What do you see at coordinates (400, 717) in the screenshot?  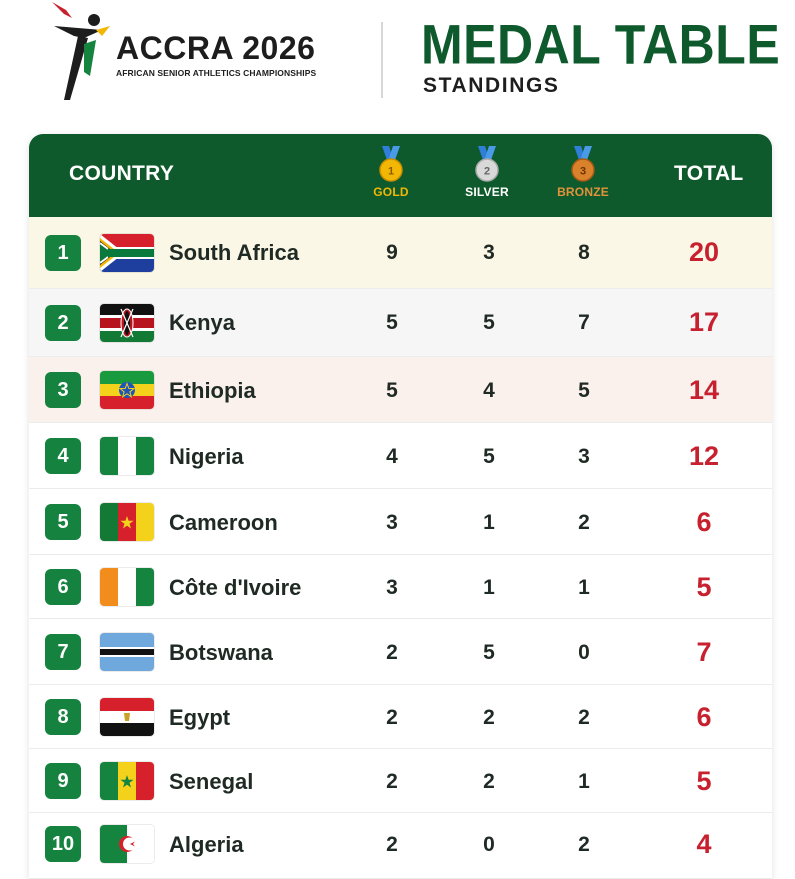 I see `table-row: 8 Egypt 2 2 2 6` at bounding box center [400, 717].